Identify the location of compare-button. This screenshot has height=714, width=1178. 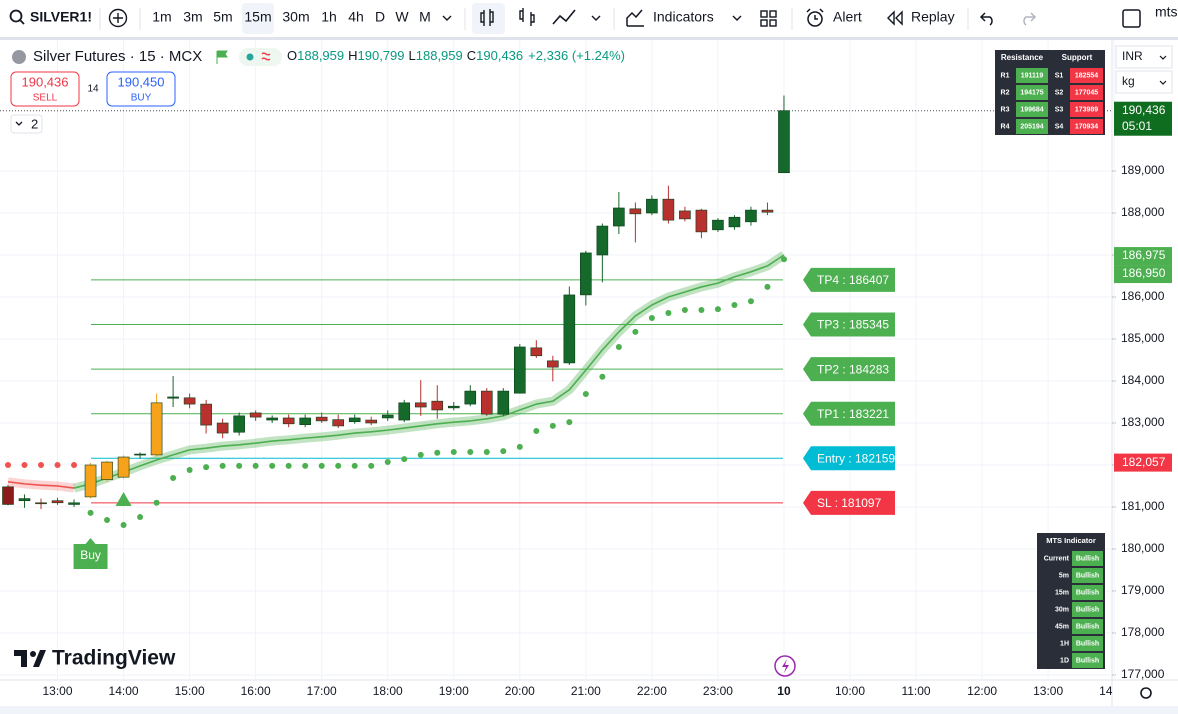
(118, 18).